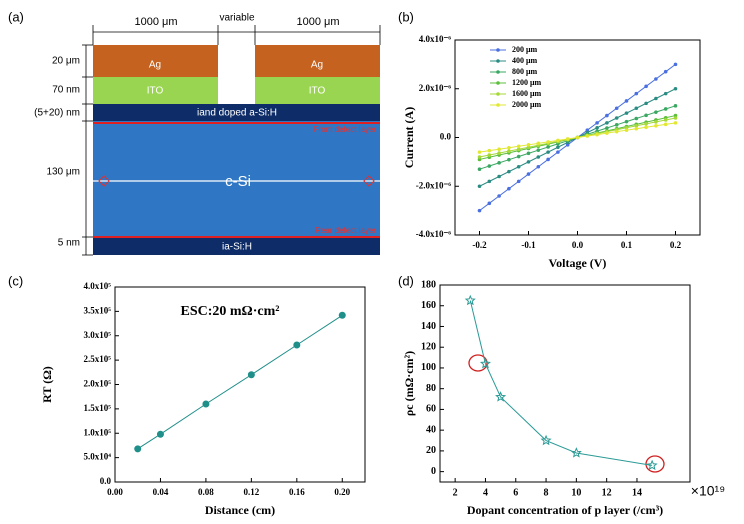 The width and height of the screenshot is (744, 524). Describe the element at coordinates (435, 39) in the screenshot. I see `y-tick-label: 4.0x10⁻⁶` at that location.